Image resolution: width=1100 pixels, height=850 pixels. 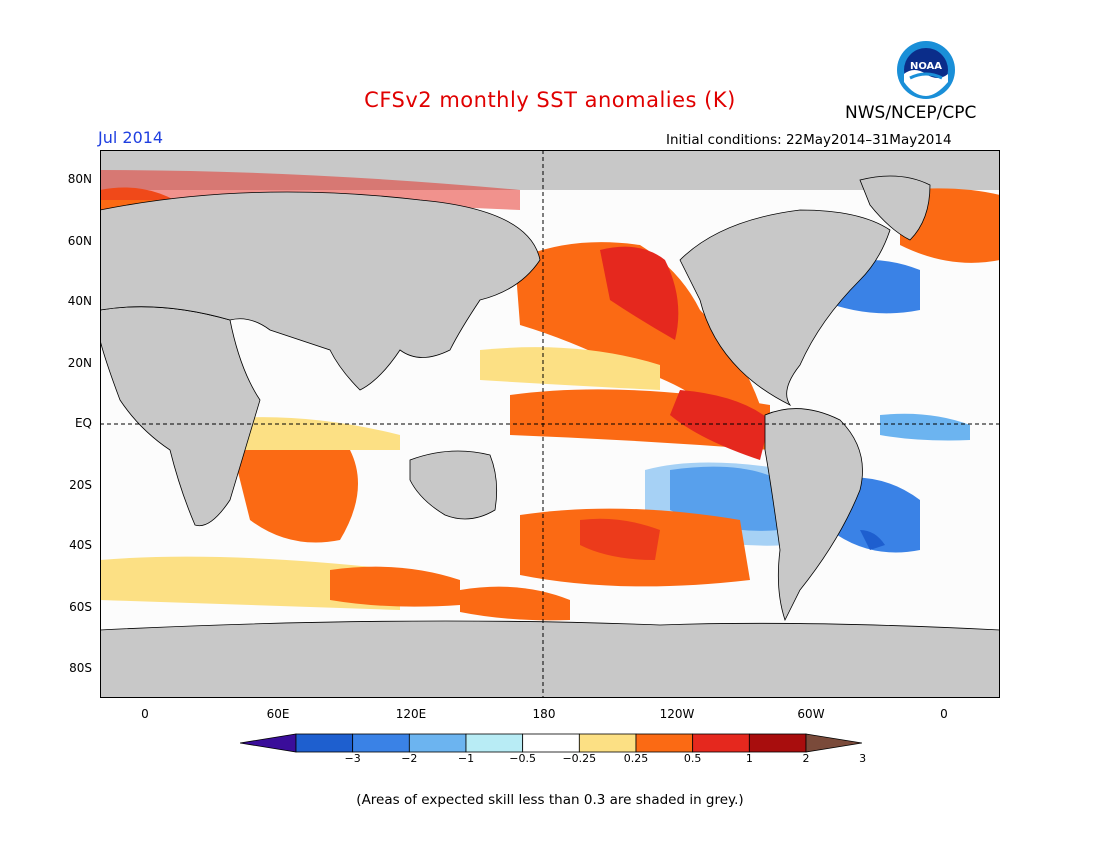 I want to click on lat-label: 40N, so click(x=79, y=301).